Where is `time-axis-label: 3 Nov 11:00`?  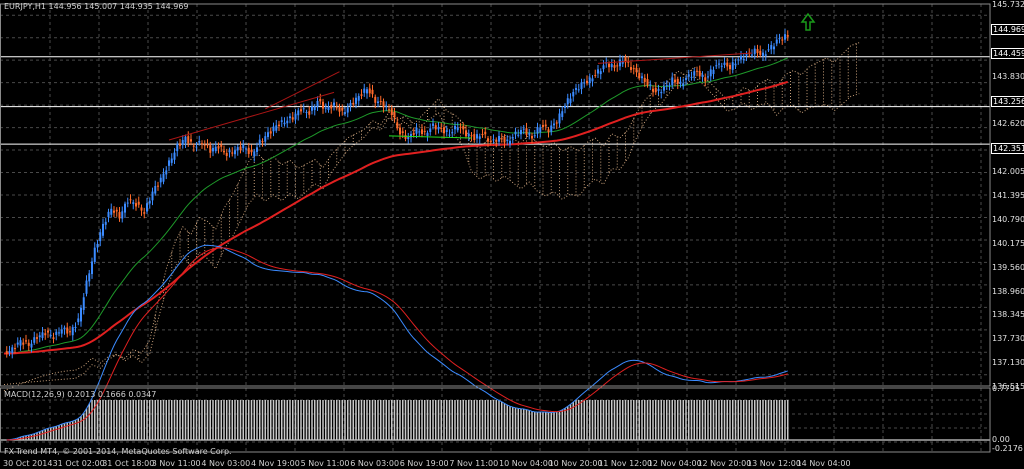 time-axis-label: 3 Nov 11:00 is located at coordinates (176, 463).